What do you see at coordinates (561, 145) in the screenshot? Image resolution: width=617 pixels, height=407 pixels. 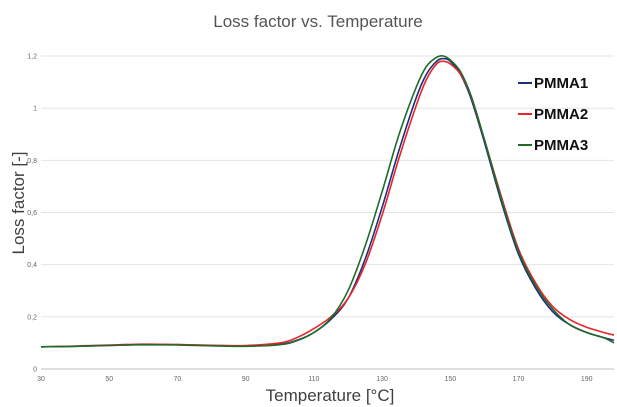 I see `legend-label: PMMA3` at bounding box center [561, 145].